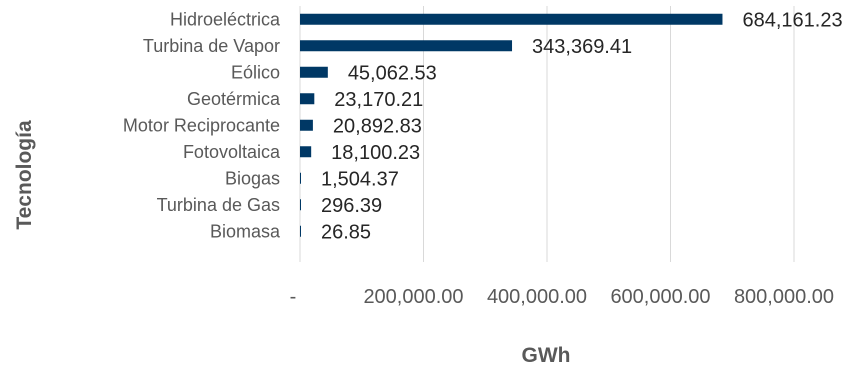  Describe the element at coordinates (293, 297) in the screenshot. I see `x-tick-label: -` at that location.